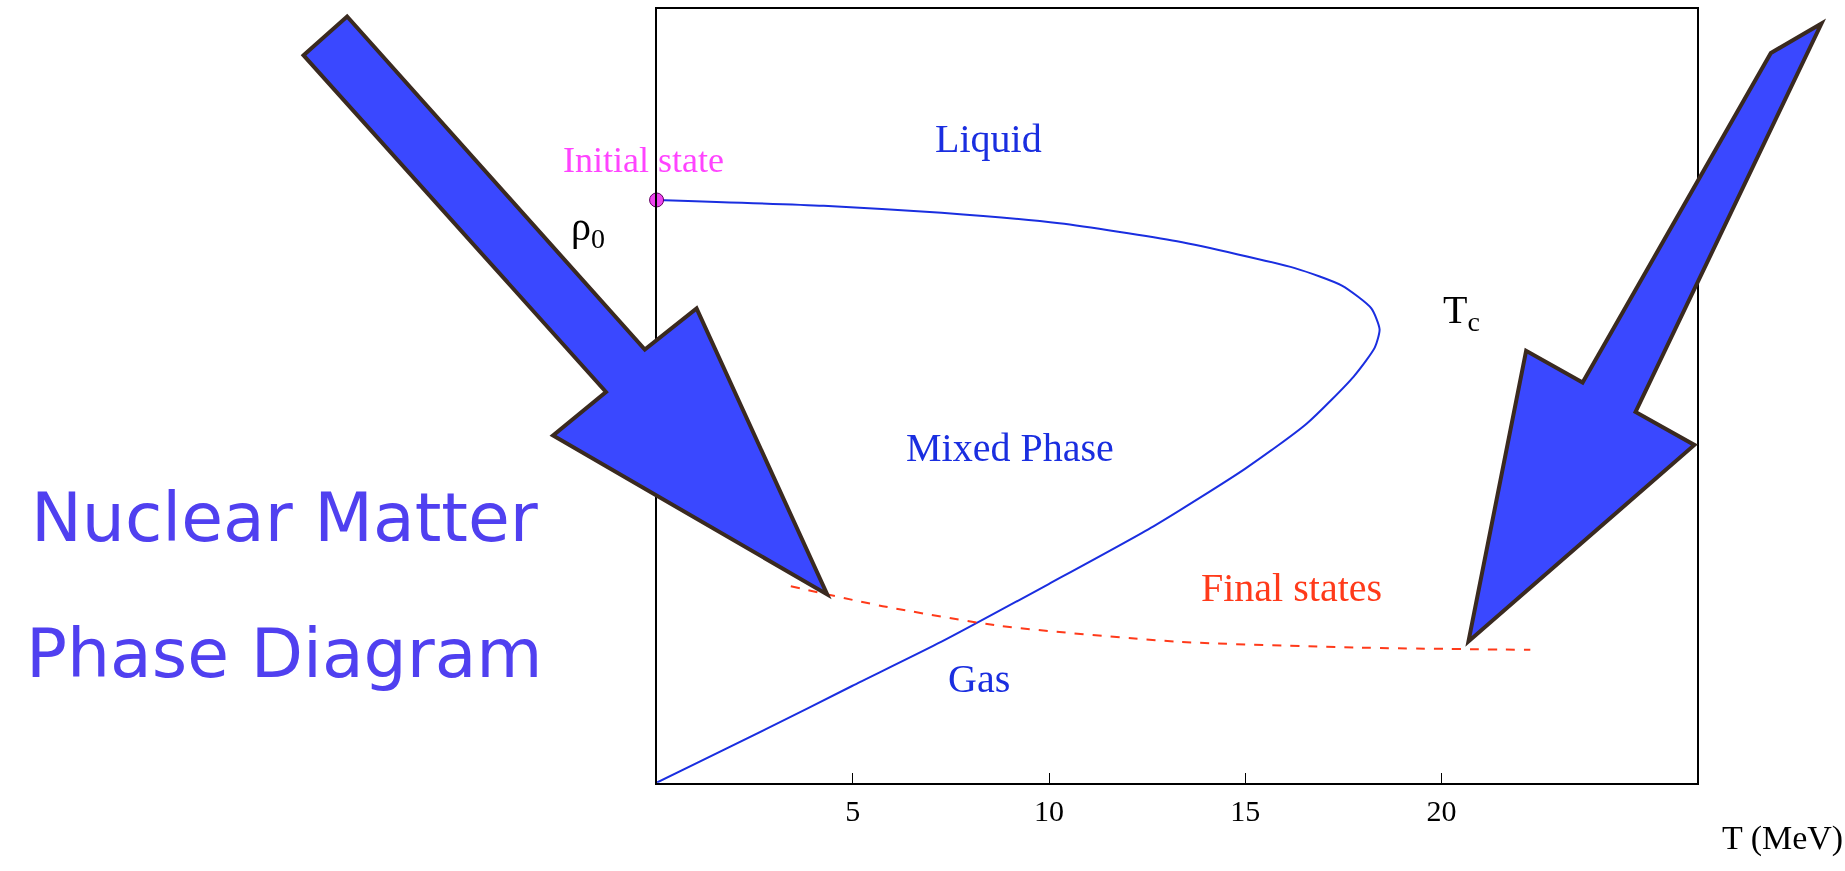  Describe the element at coordinates (853, 810) in the screenshot. I see `x-tick-label: 5` at that location.